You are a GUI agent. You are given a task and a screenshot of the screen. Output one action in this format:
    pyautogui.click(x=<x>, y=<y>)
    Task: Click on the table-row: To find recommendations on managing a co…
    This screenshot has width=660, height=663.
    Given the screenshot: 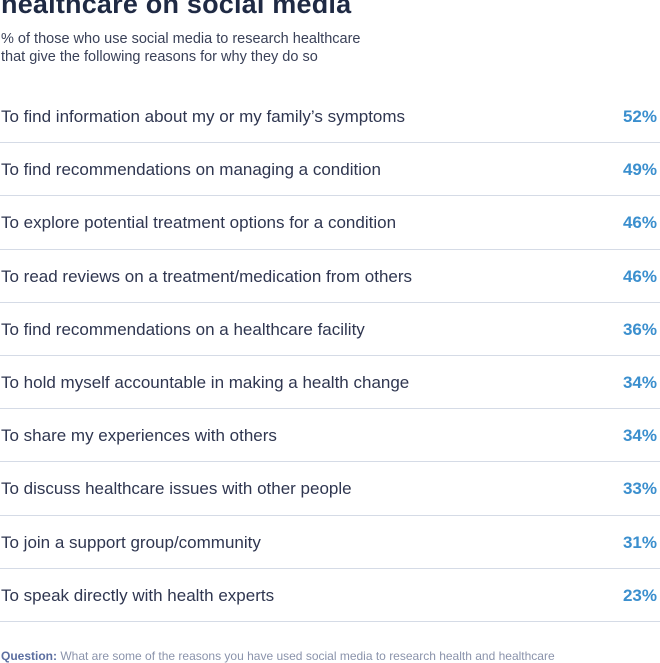 What is the action you would take?
    pyautogui.click(x=330, y=170)
    